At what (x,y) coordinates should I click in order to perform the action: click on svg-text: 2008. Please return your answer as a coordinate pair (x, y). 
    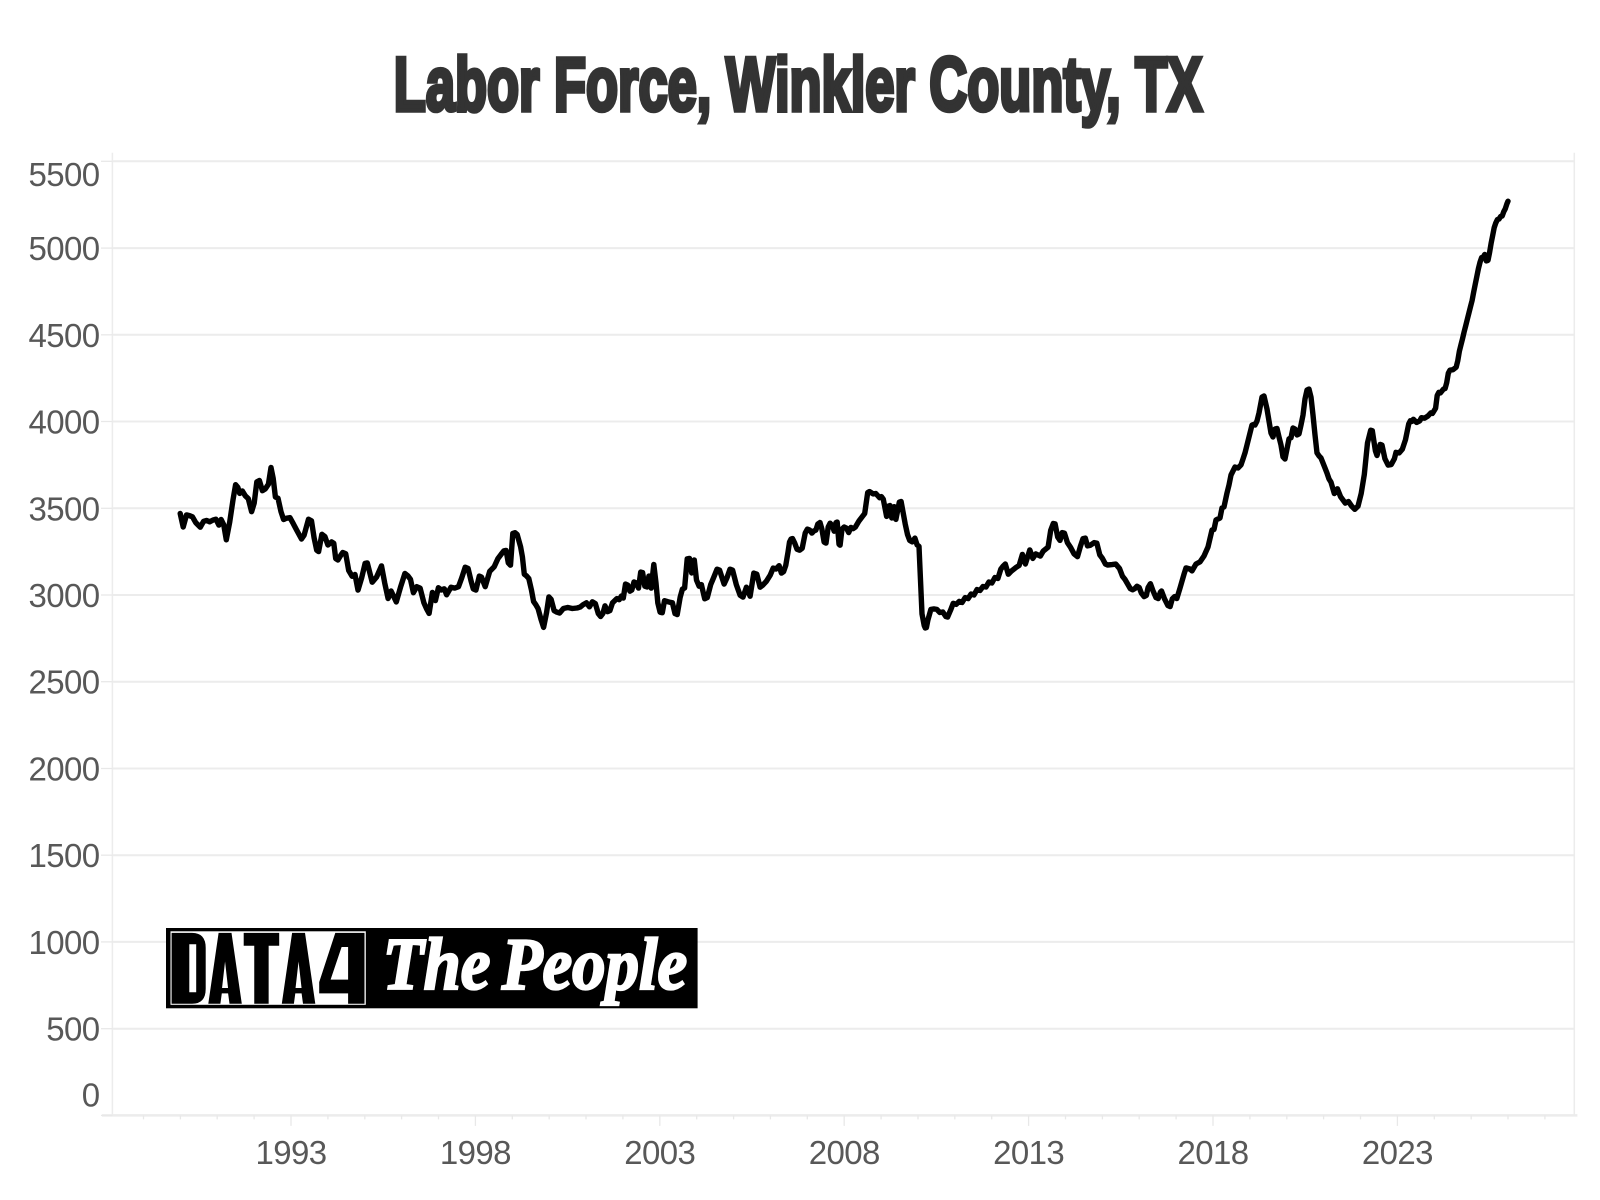
    Looking at the image, I should click on (844, 1152).